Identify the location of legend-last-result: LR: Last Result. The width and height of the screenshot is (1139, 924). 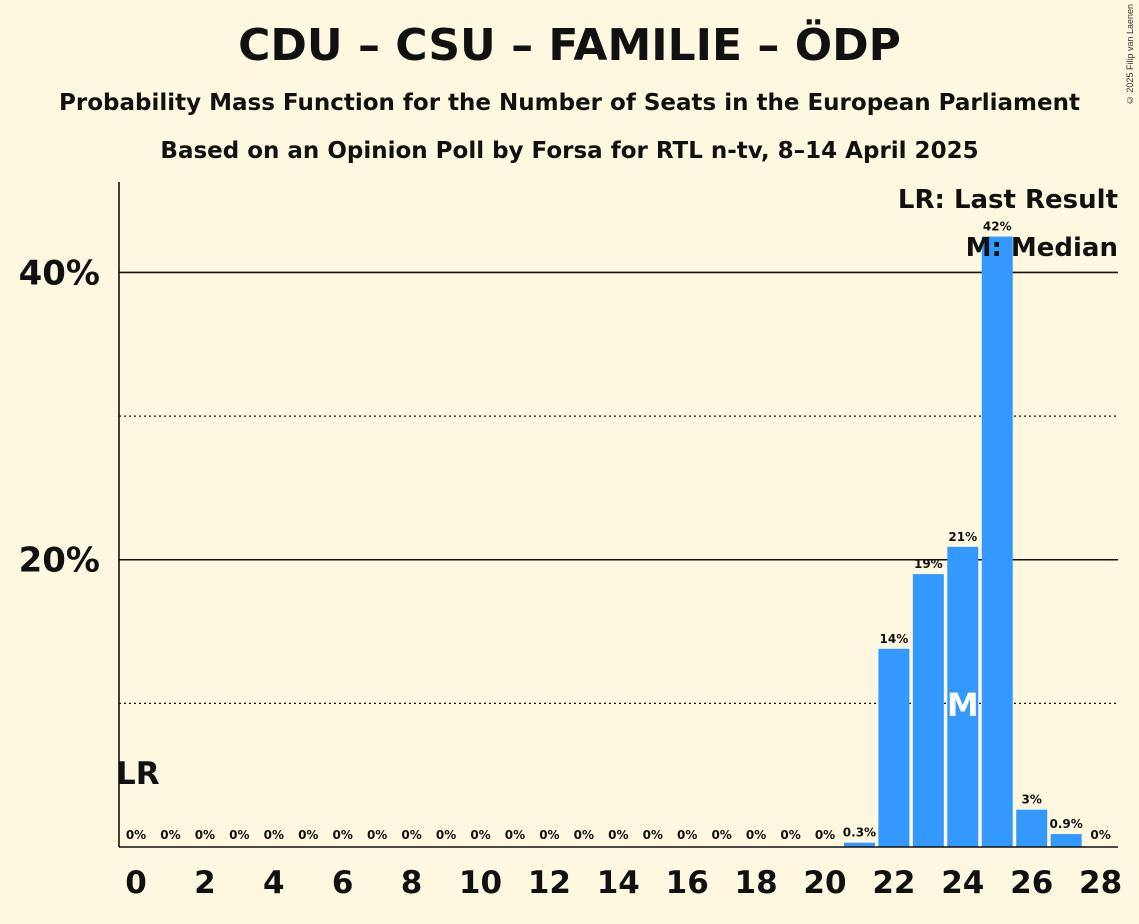
(1007, 200).